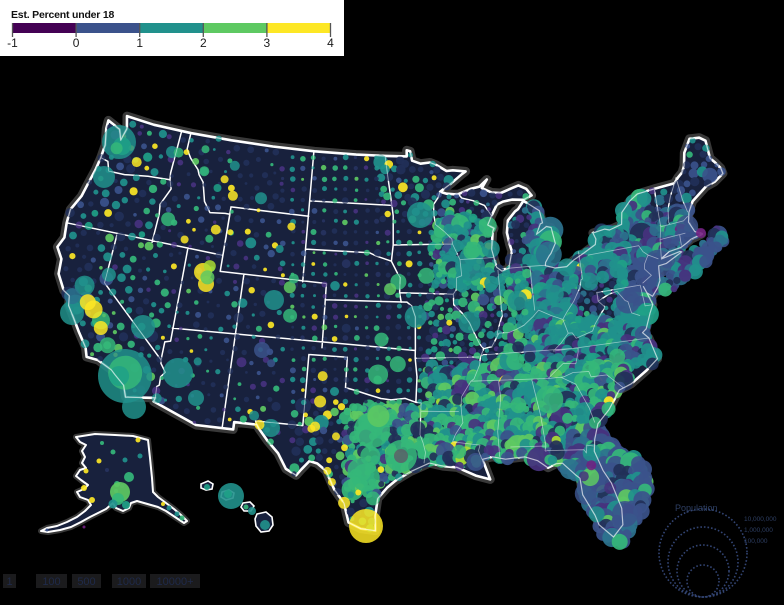 The width and height of the screenshot is (784, 605). I want to click on svg-text: 100, so click(51, 582).